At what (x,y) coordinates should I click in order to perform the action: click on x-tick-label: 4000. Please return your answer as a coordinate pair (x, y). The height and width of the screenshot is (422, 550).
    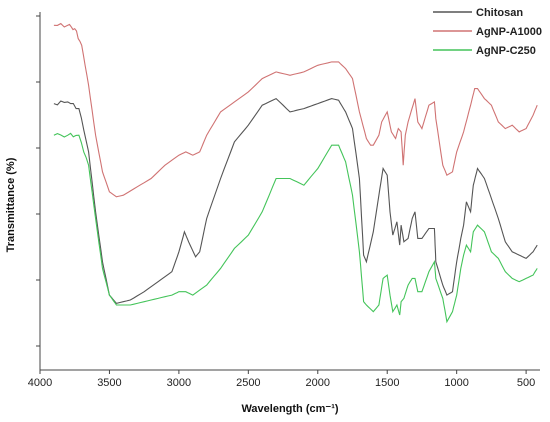
    Looking at the image, I should click on (40, 383).